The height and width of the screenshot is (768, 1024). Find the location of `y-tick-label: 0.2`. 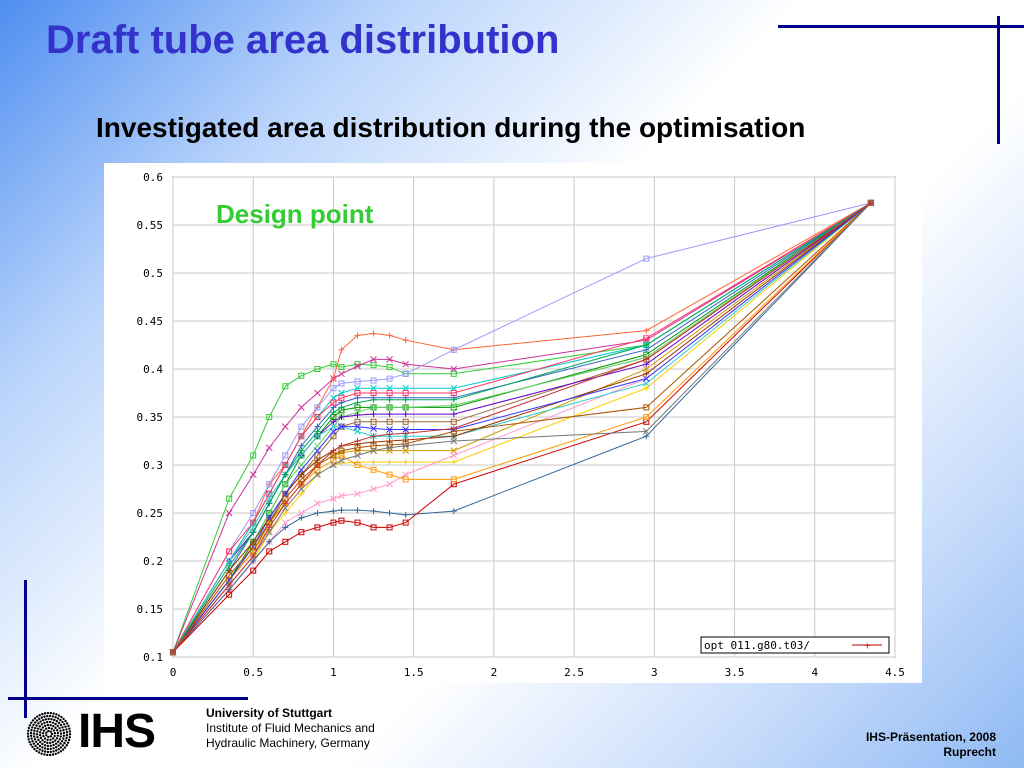

y-tick-label: 0.2 is located at coordinates (153, 561).